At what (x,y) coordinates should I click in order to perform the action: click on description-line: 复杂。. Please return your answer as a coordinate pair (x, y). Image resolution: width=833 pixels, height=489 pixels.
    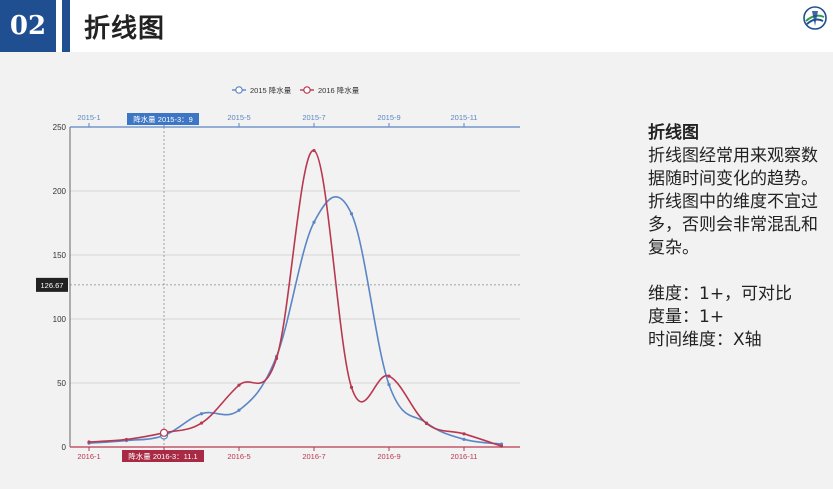
    Looking at the image, I should click on (673, 248).